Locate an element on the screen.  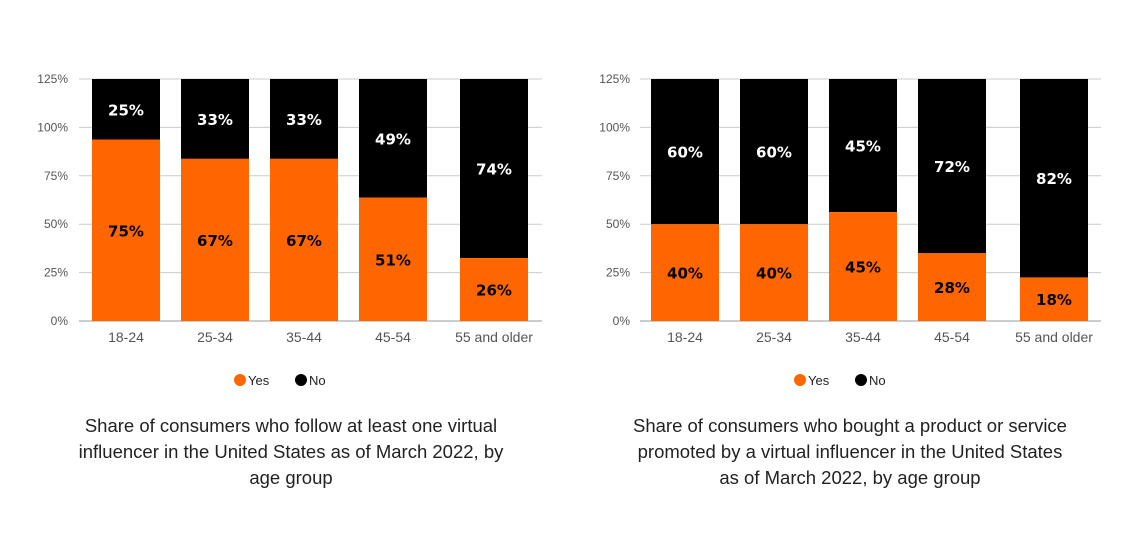
data-label-yes: 51% is located at coordinates (393, 260).